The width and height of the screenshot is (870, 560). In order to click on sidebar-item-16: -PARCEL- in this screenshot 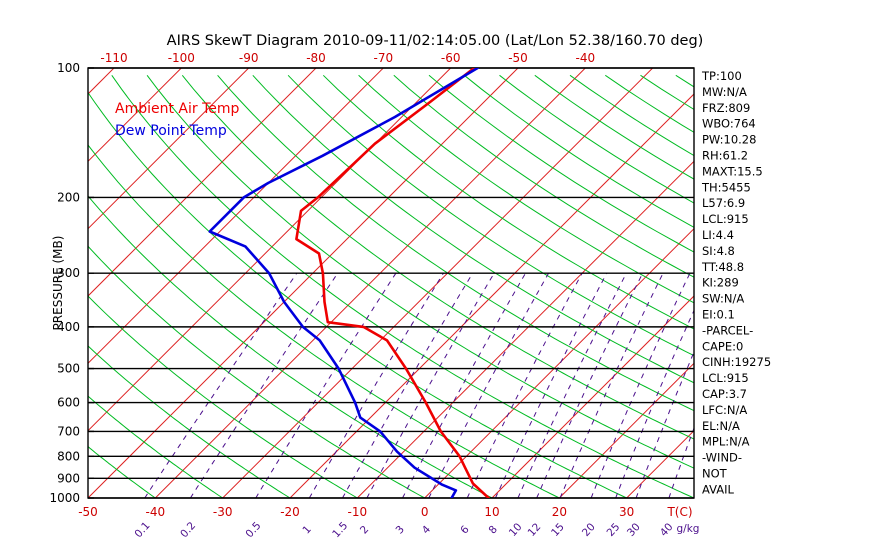, I will do `click(727, 330)`.